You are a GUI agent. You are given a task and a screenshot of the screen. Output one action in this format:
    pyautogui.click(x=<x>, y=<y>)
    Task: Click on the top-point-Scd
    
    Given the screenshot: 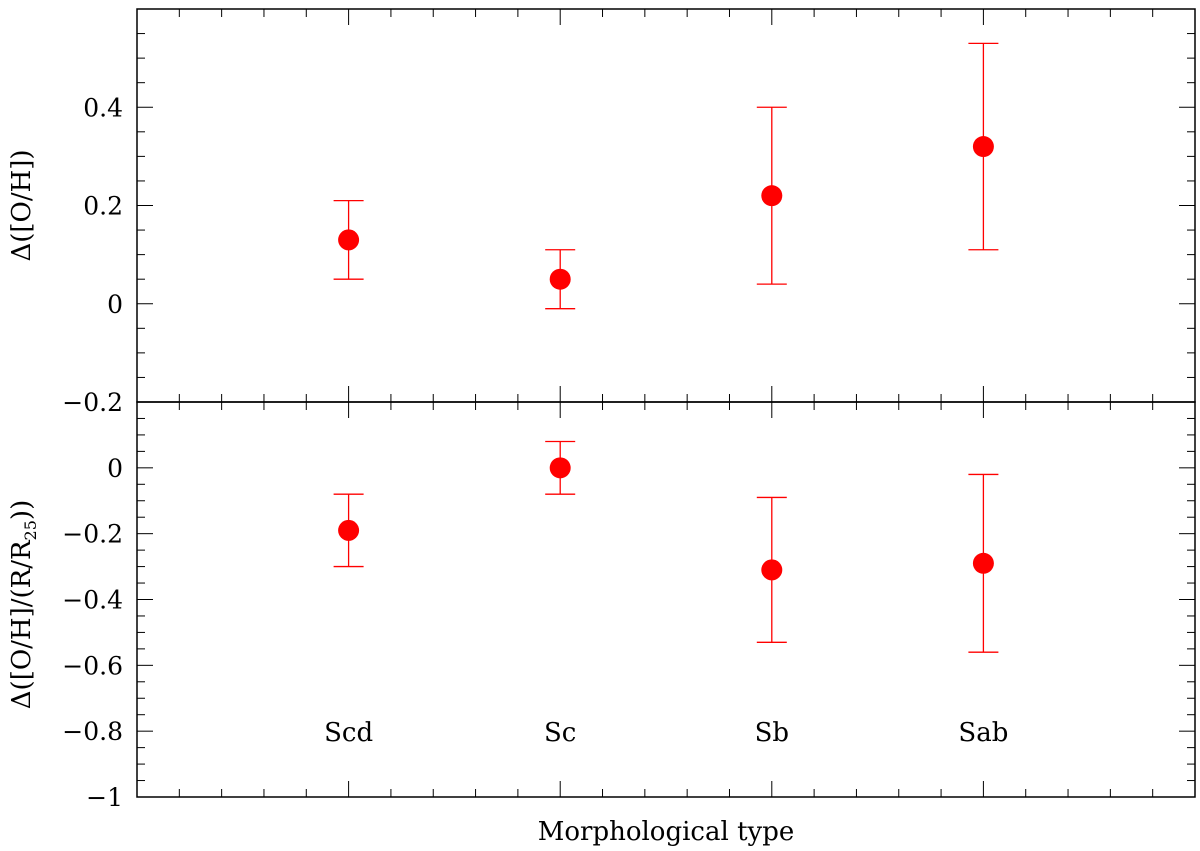 What is the action you would take?
    pyautogui.click(x=349, y=240)
    